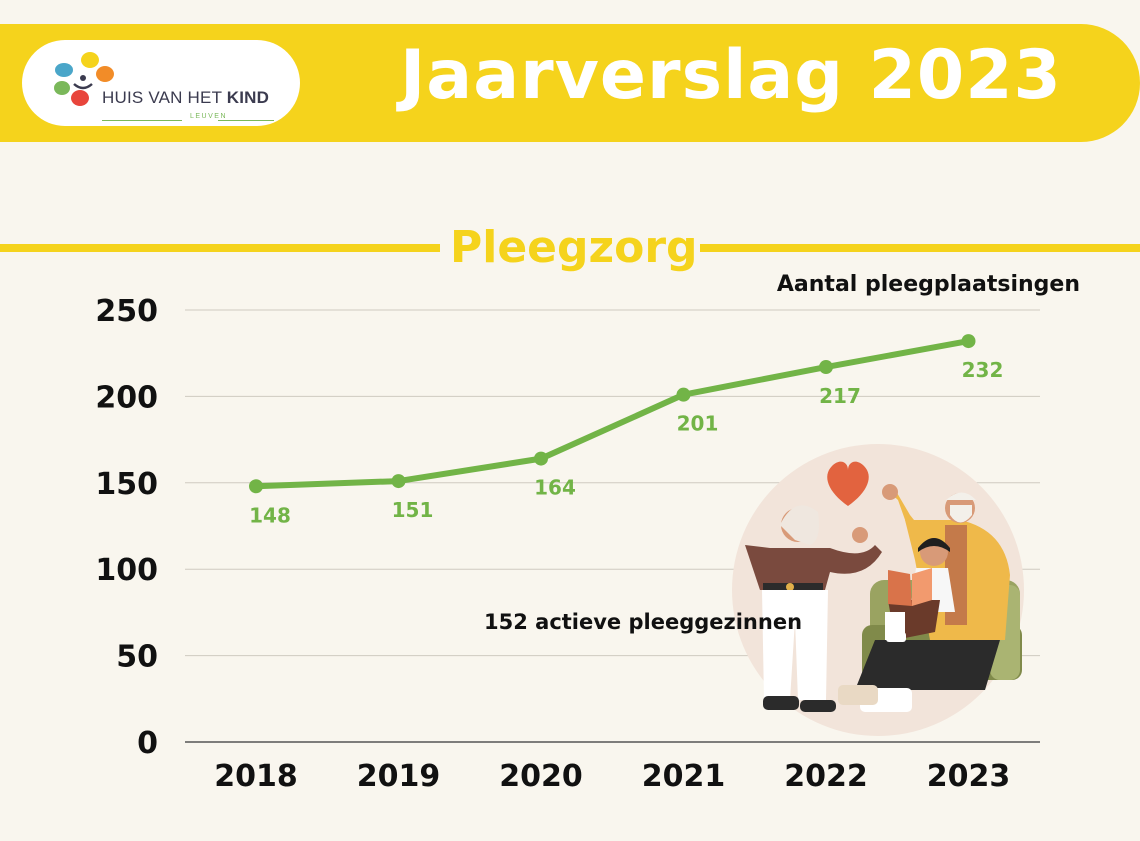 The image size is (1140, 841). Describe the element at coordinates (186, 97) in the screenshot. I see `logo-text: HUIS VAN HET KIND` at that location.